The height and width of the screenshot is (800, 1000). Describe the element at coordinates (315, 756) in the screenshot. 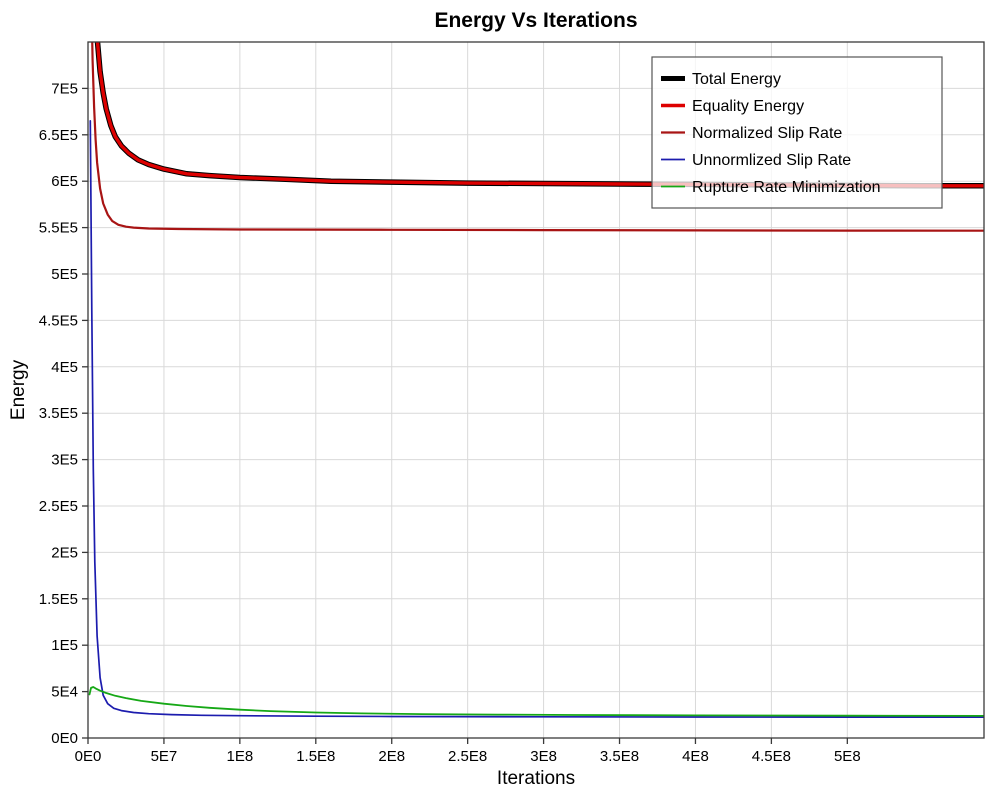

I see `x-tick-label: 1.5E8` at that location.